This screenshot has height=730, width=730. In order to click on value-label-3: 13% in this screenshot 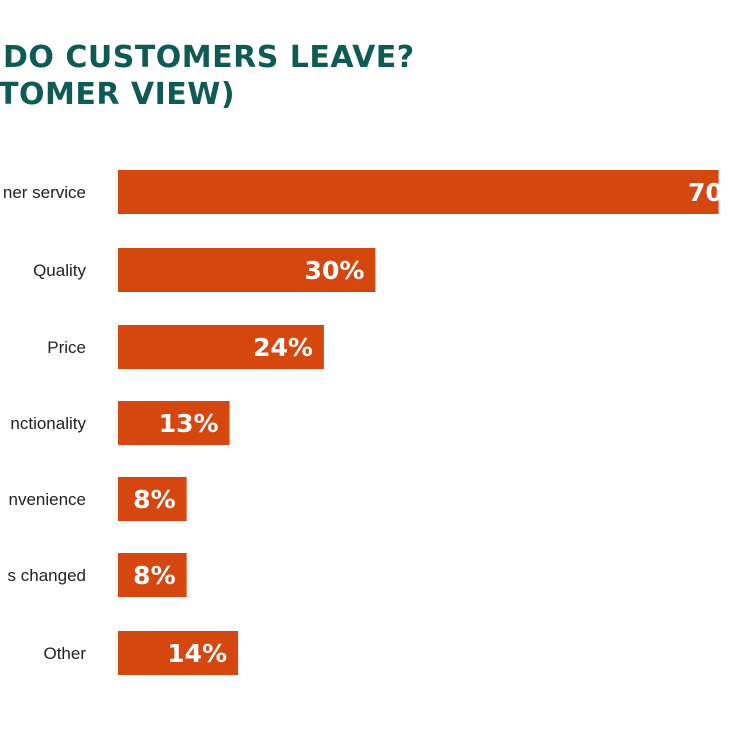, I will do `click(189, 423)`.